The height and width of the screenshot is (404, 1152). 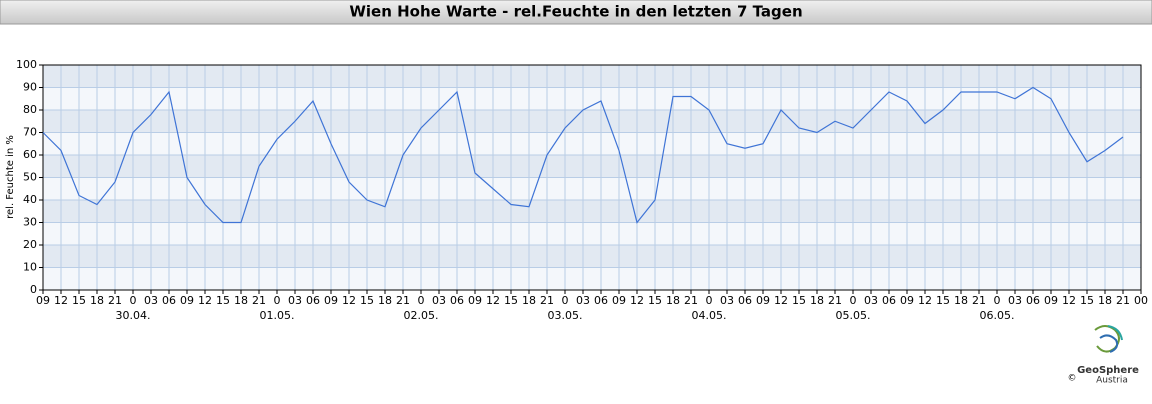 I want to click on date-label: 05.05., so click(x=853, y=315).